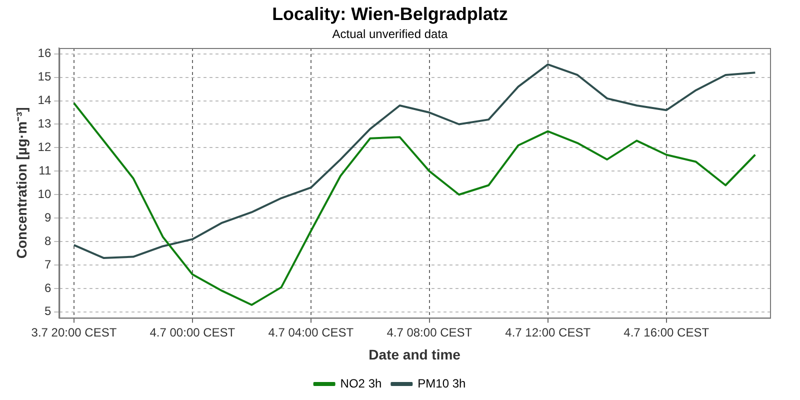 The height and width of the screenshot is (400, 800). What do you see at coordinates (45, 147) in the screenshot?
I see `y-tick-label: 12` at bounding box center [45, 147].